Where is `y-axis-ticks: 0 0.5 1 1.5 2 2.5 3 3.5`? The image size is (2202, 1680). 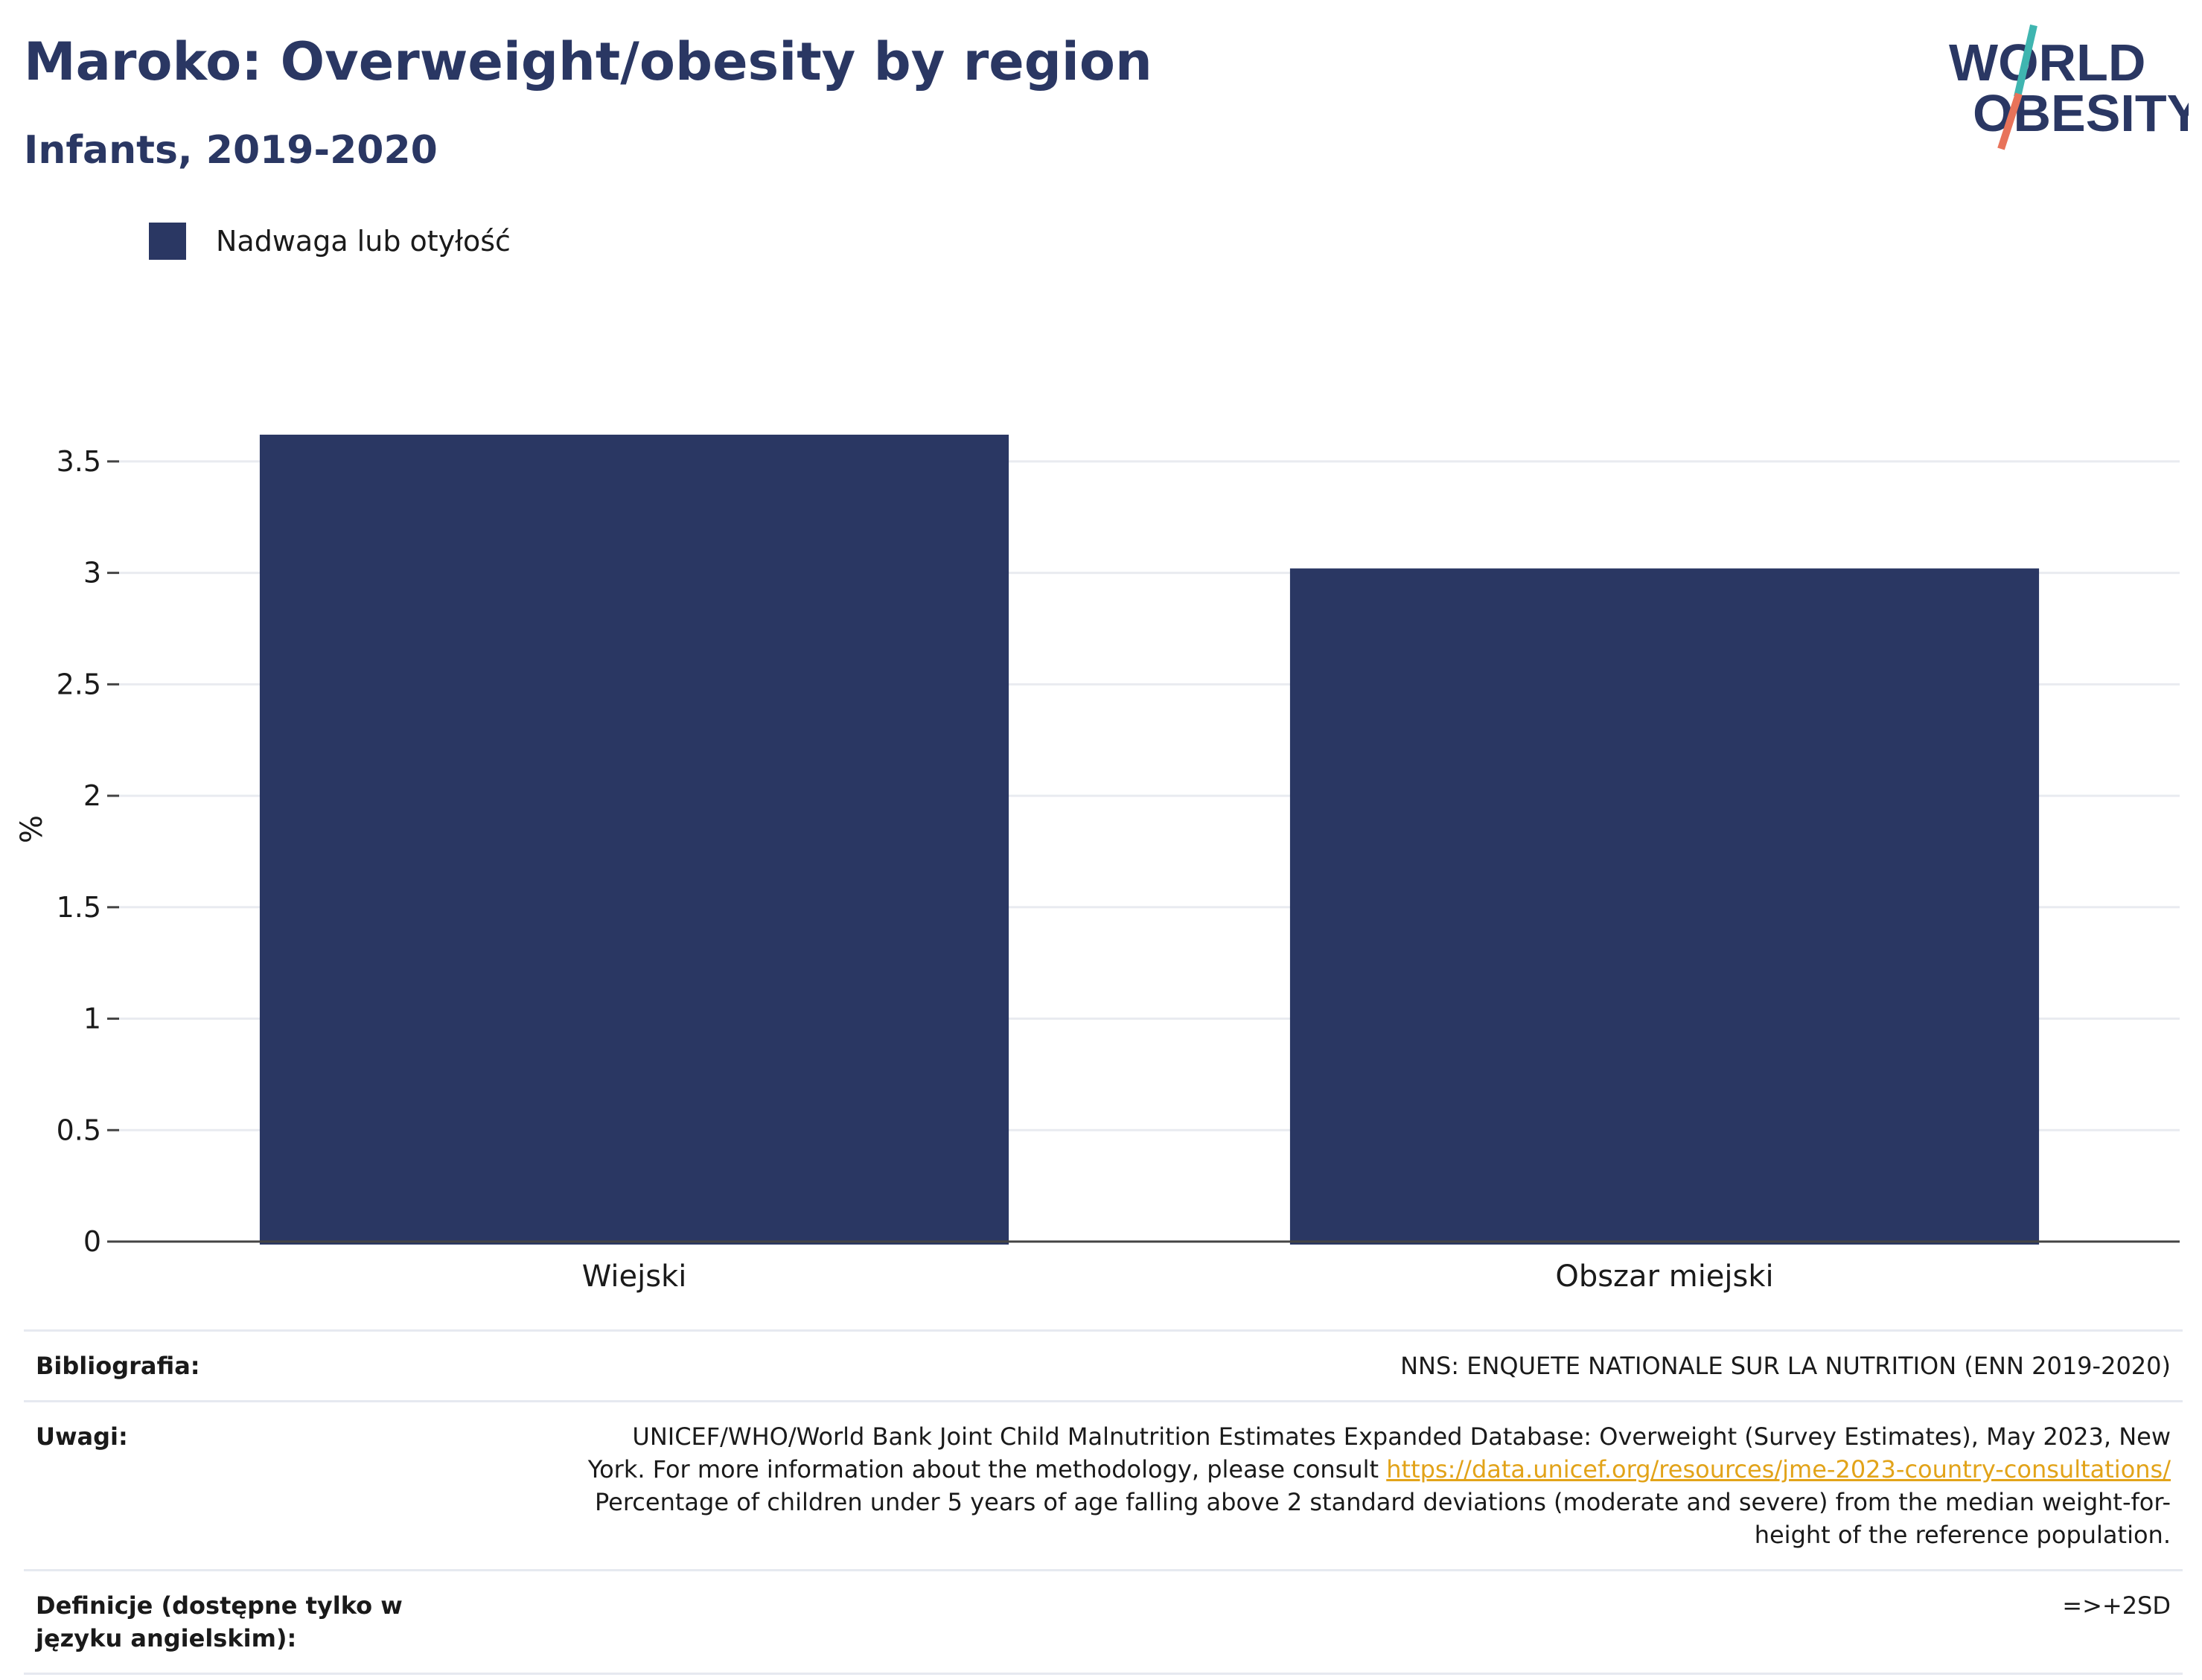 y-axis-ticks: 0 0.5 1 1.5 2 2.5 3 3.5 is located at coordinates (88, 851).